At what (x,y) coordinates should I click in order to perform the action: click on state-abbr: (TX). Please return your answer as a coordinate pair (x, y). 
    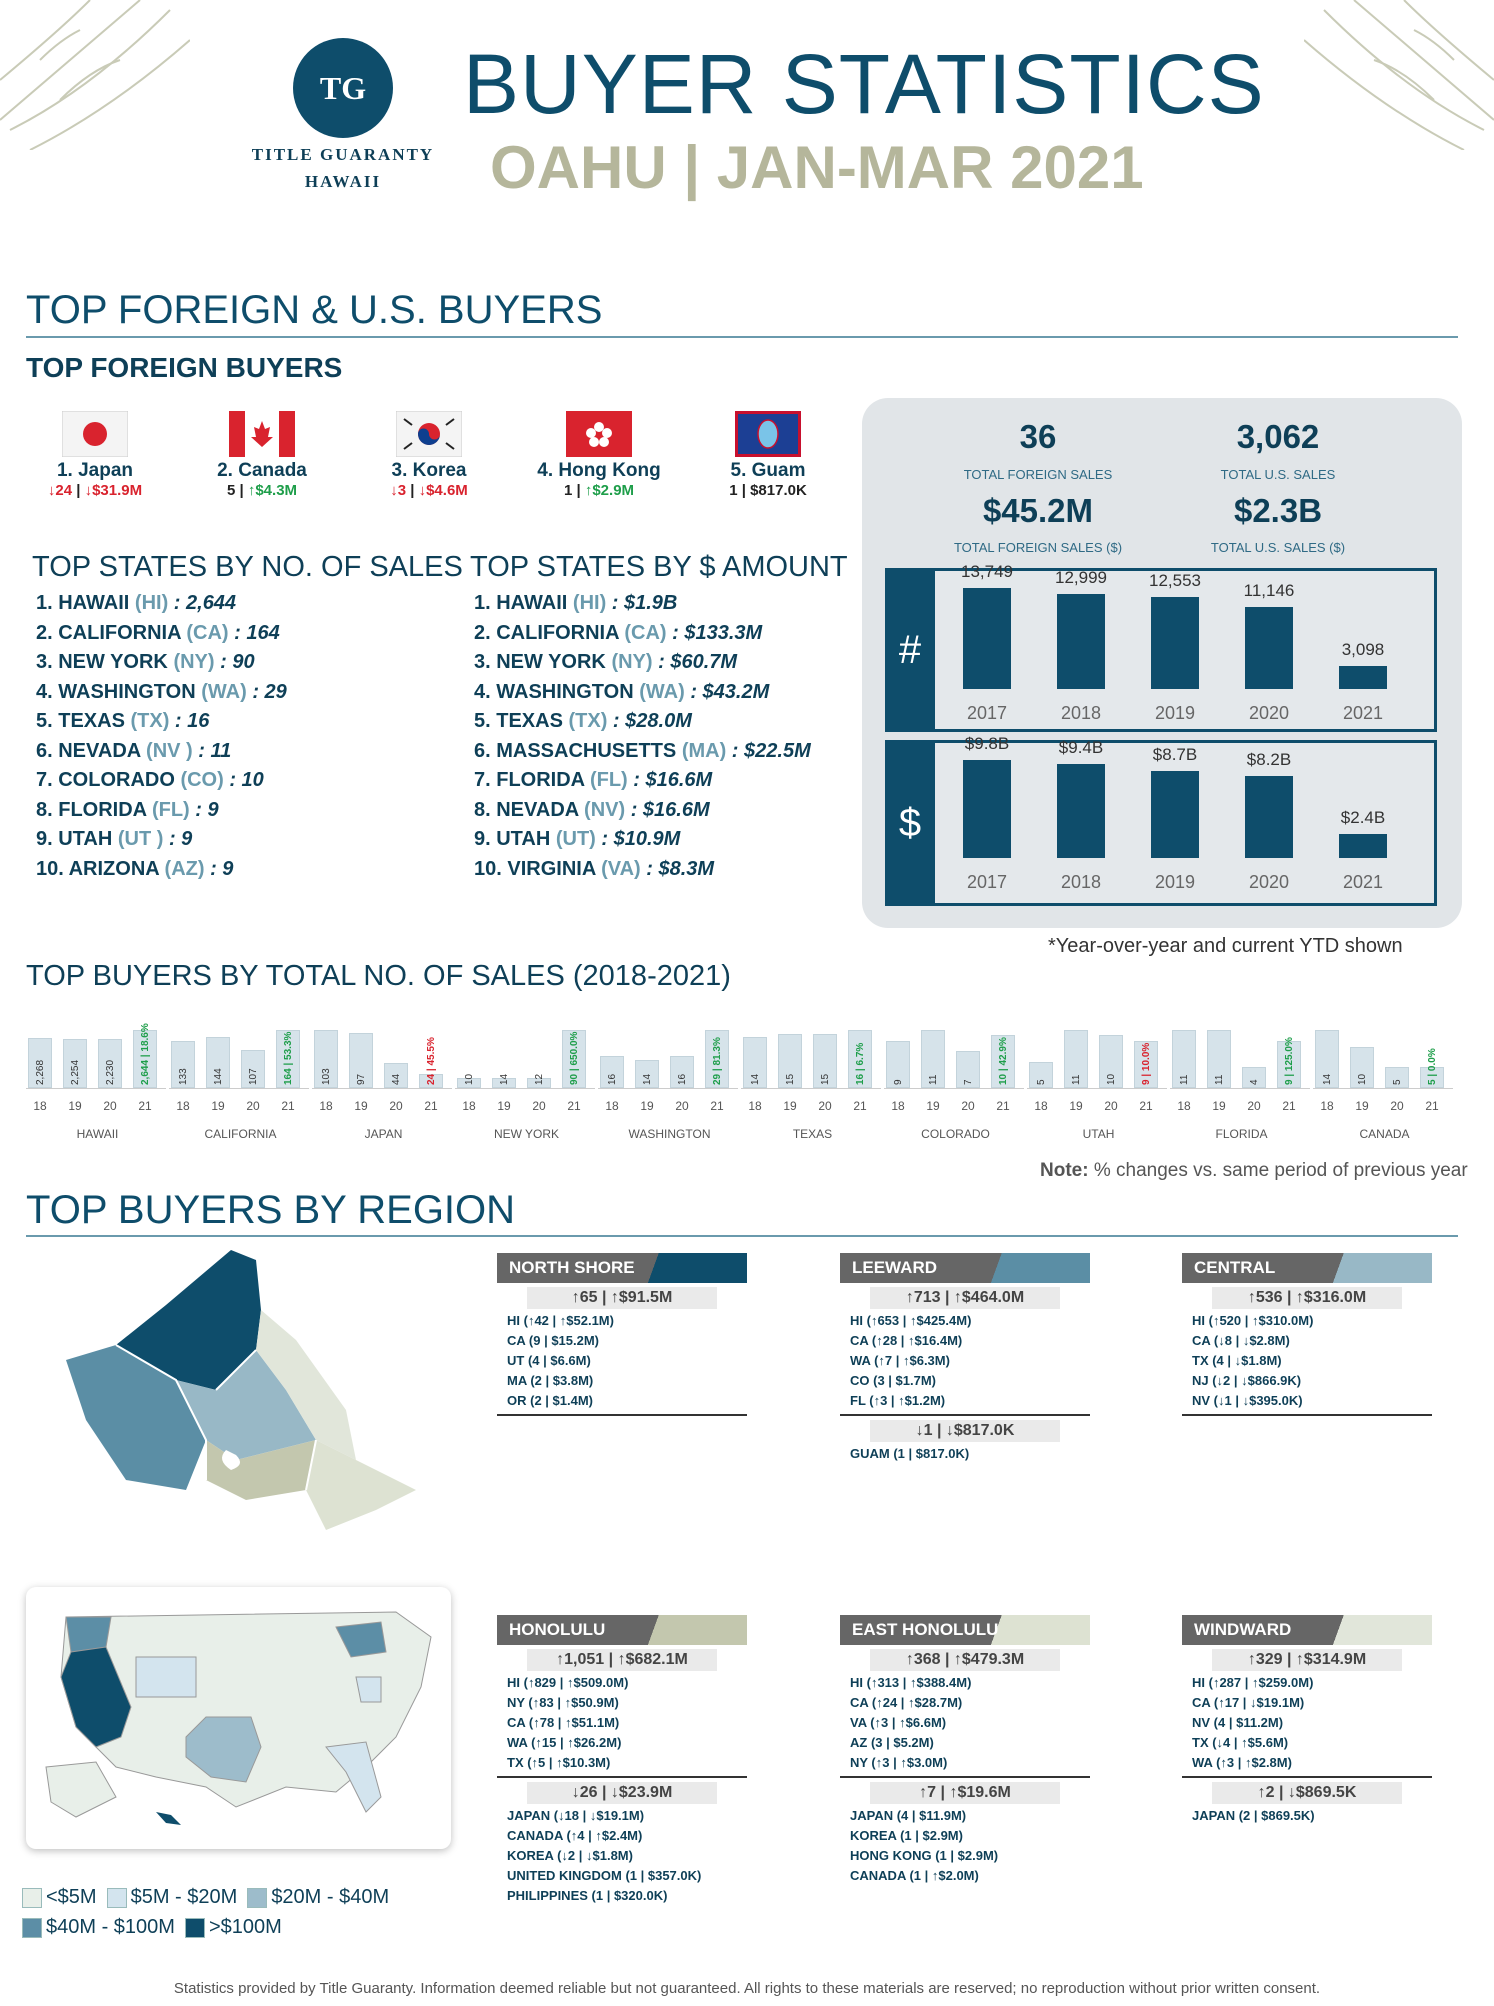
    Looking at the image, I should click on (588, 721).